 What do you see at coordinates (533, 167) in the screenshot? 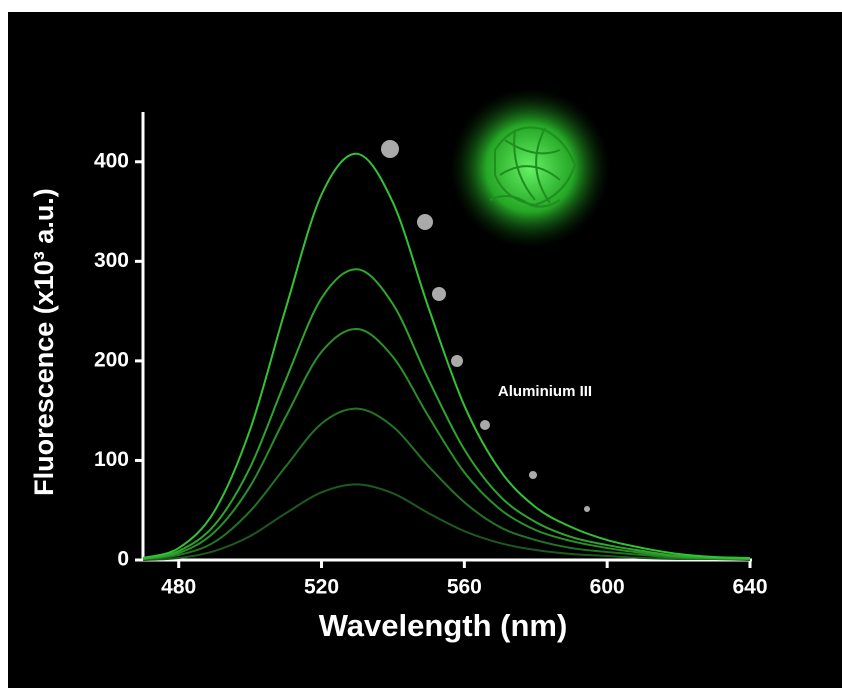
I see `protein-icon` at bounding box center [533, 167].